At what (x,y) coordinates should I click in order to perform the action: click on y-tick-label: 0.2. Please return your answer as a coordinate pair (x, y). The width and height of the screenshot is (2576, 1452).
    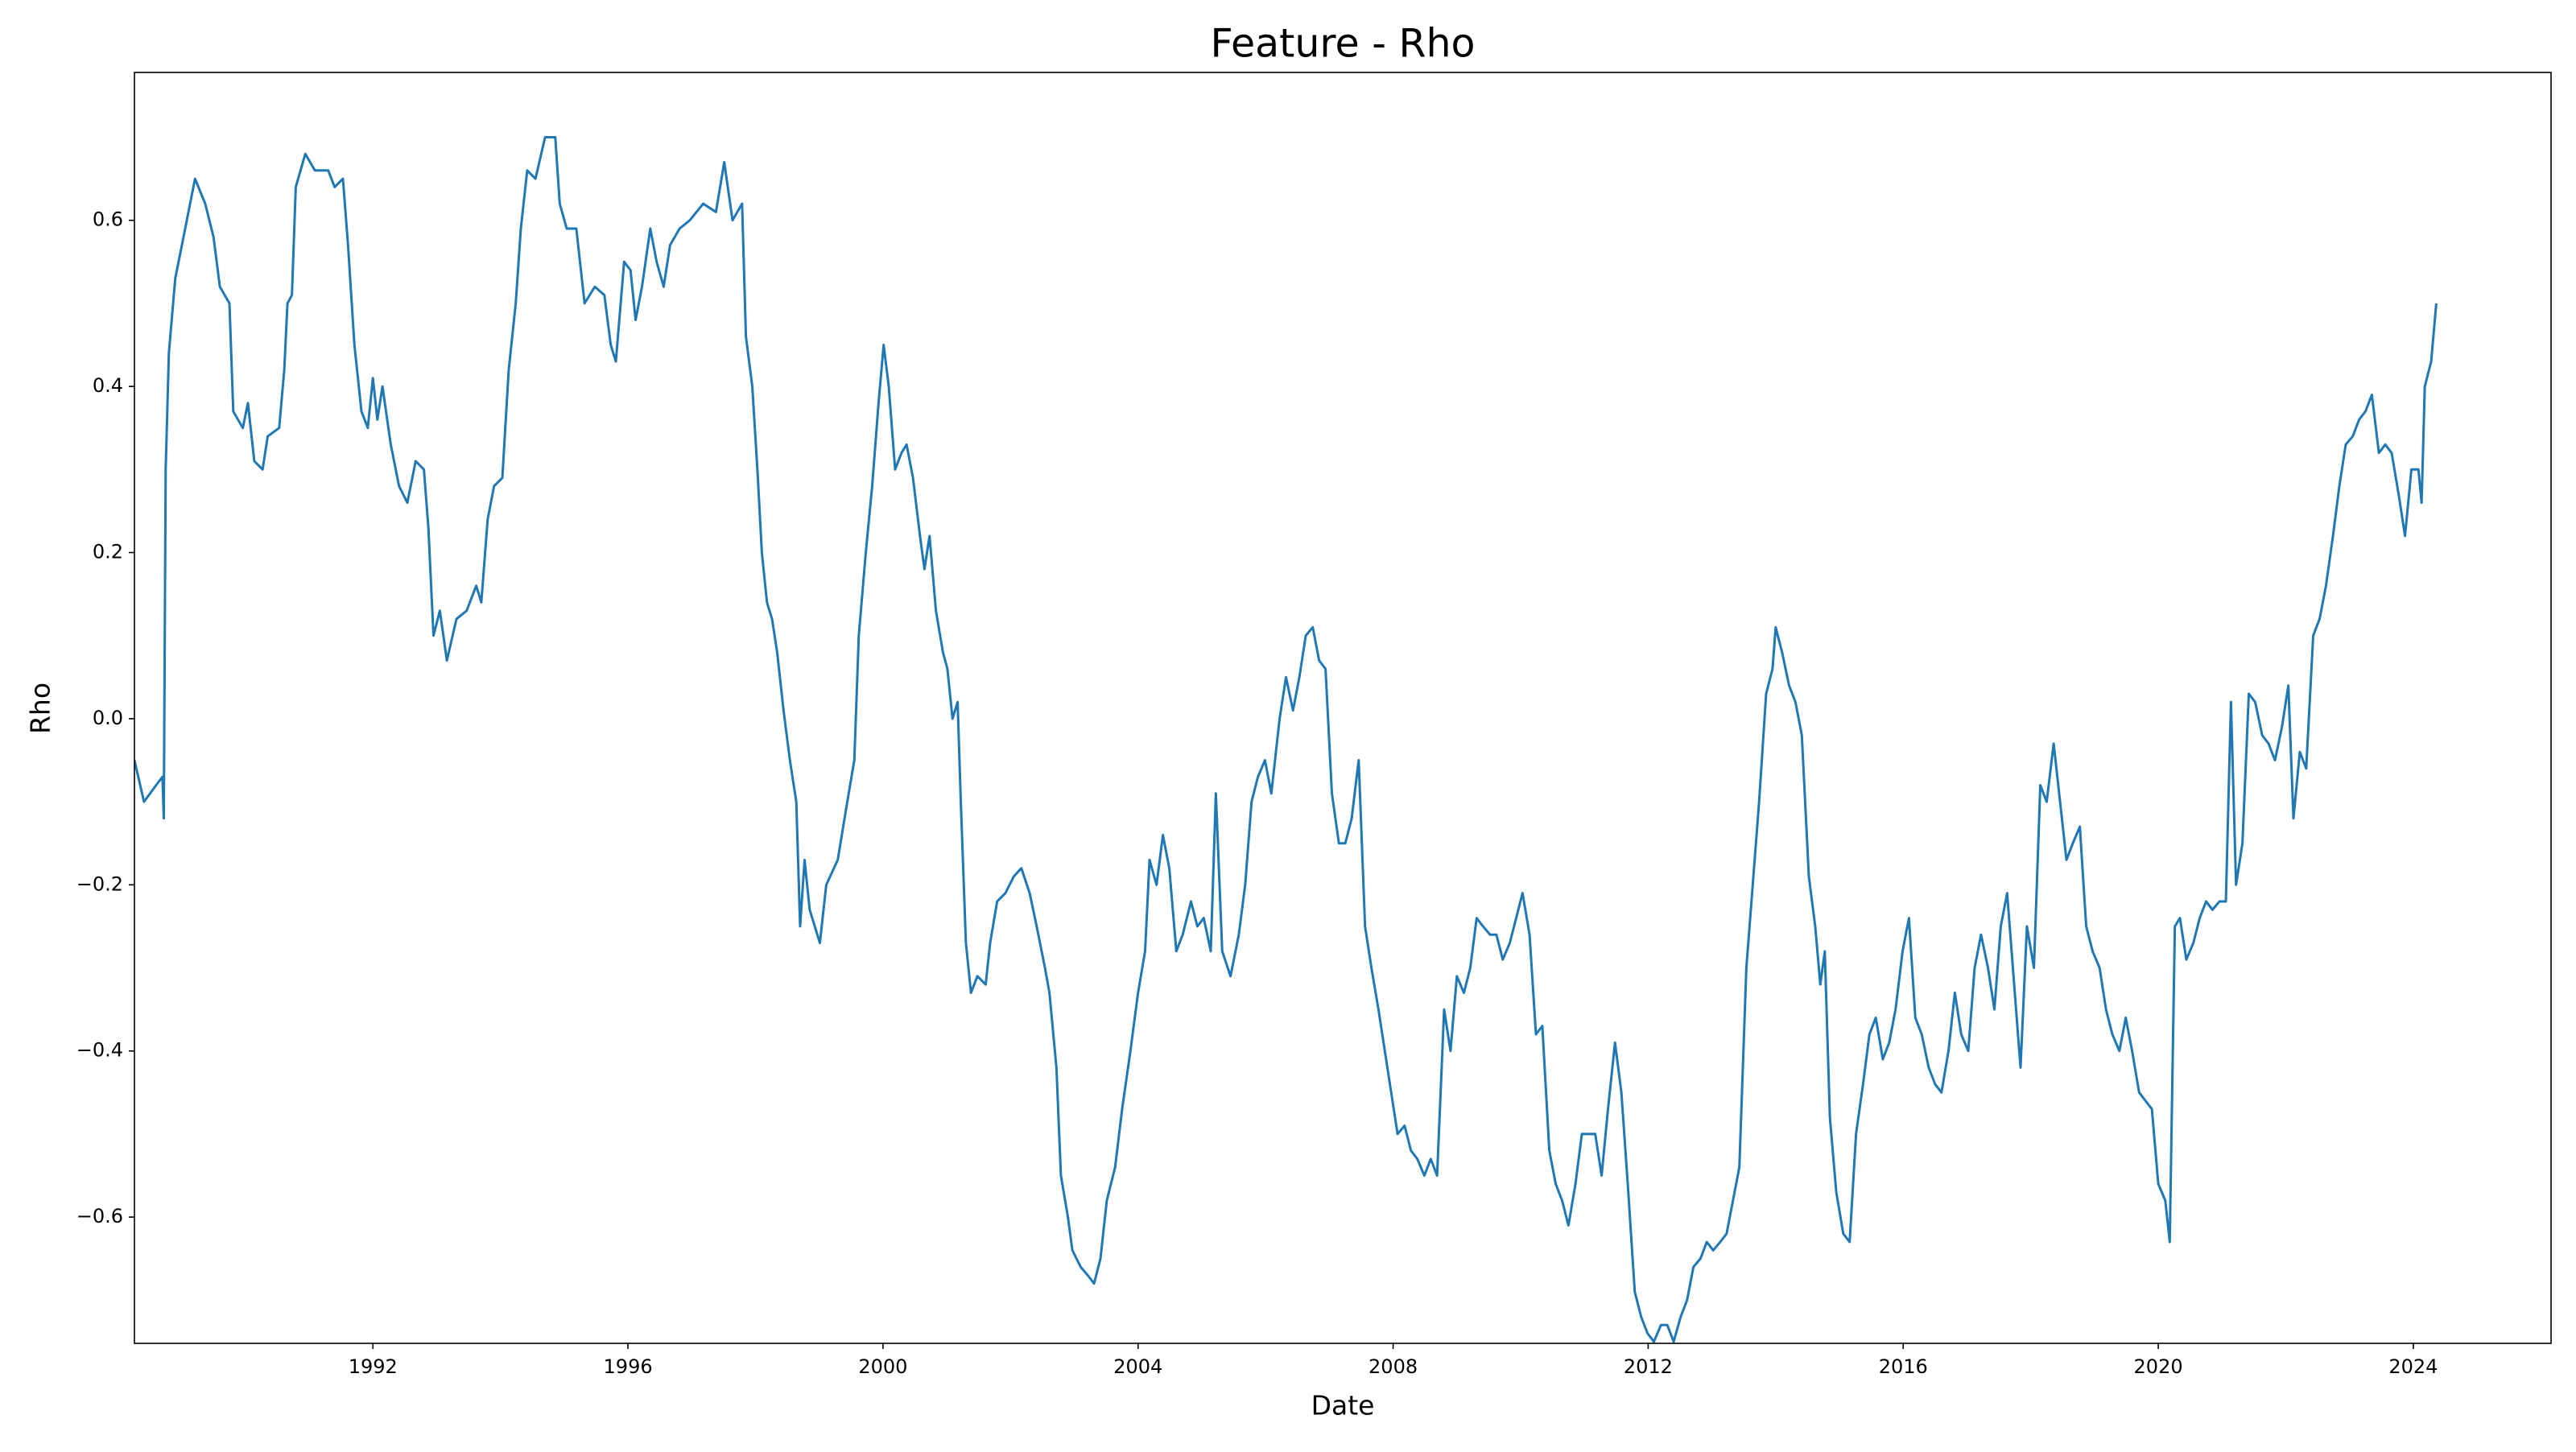
    Looking at the image, I should click on (108, 552).